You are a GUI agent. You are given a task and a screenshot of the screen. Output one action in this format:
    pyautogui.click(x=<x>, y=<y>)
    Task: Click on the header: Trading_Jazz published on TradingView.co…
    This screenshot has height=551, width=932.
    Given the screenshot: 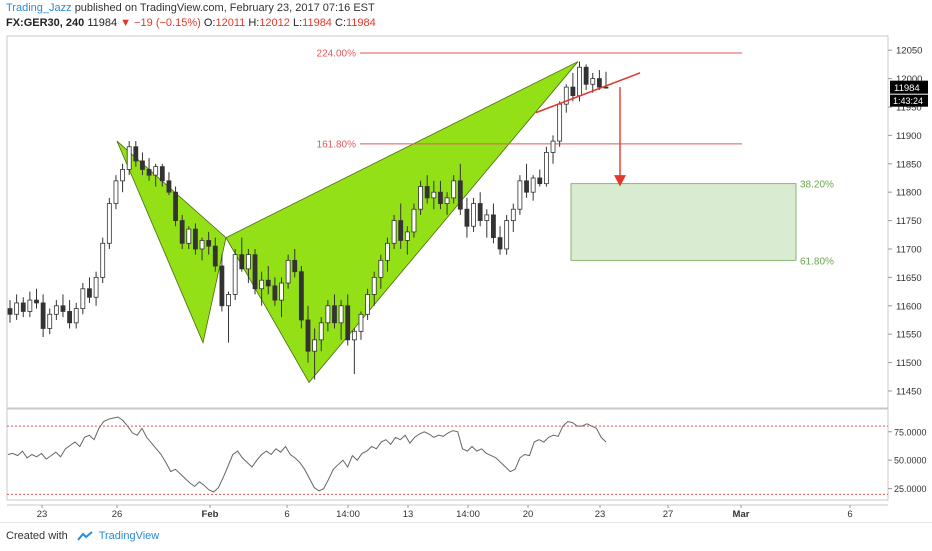 What is the action you would take?
    pyautogui.click(x=466, y=17)
    